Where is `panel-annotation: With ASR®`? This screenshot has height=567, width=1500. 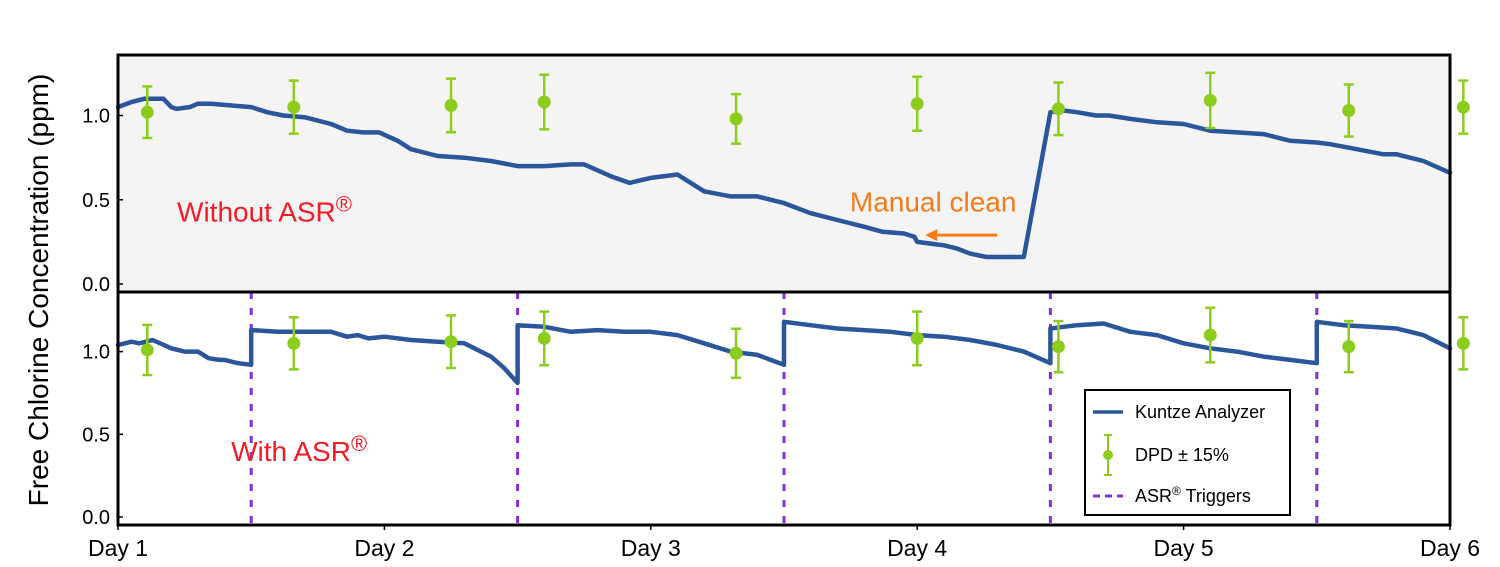
panel-annotation: With ASR® is located at coordinates (299, 449).